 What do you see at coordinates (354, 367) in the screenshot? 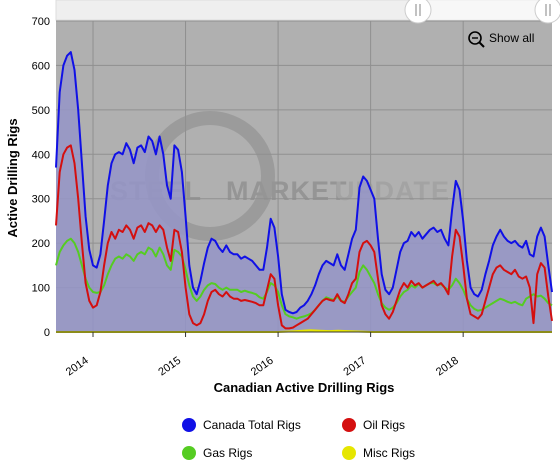
I see `x-tick-label: 2017` at bounding box center [354, 367].